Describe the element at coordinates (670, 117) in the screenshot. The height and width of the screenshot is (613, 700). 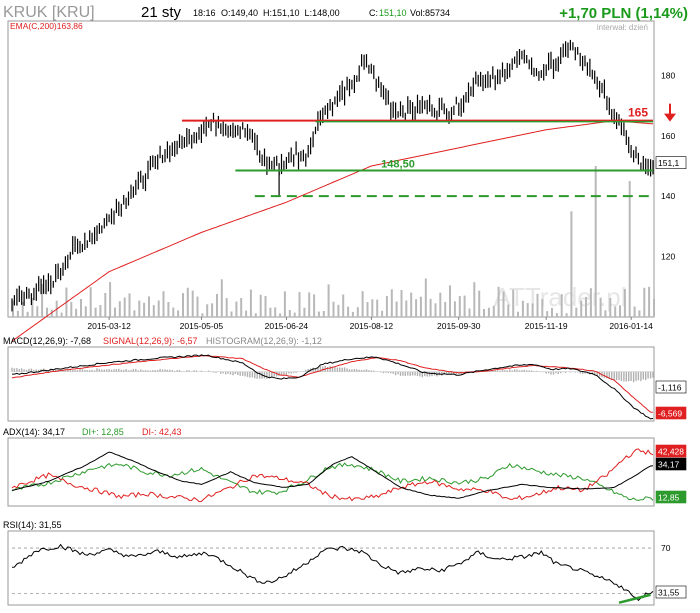
I see `down-arrow-icon` at that location.